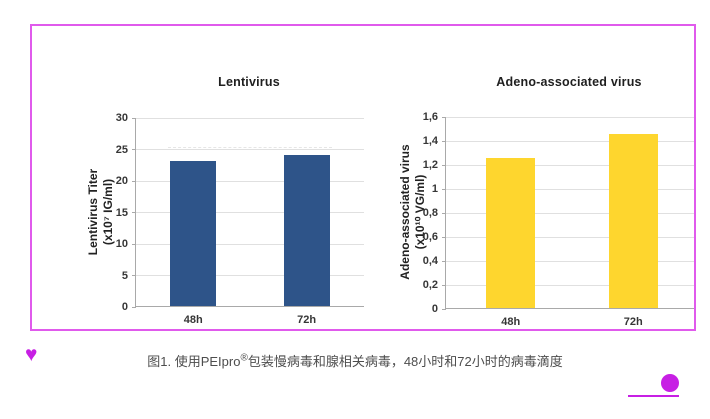  What do you see at coordinates (405, 361) in the screenshot?
I see `caption-suffix: 包装慢病毒和腺相关病毒，48小时和72小时的病毒滴度` at bounding box center [405, 361].